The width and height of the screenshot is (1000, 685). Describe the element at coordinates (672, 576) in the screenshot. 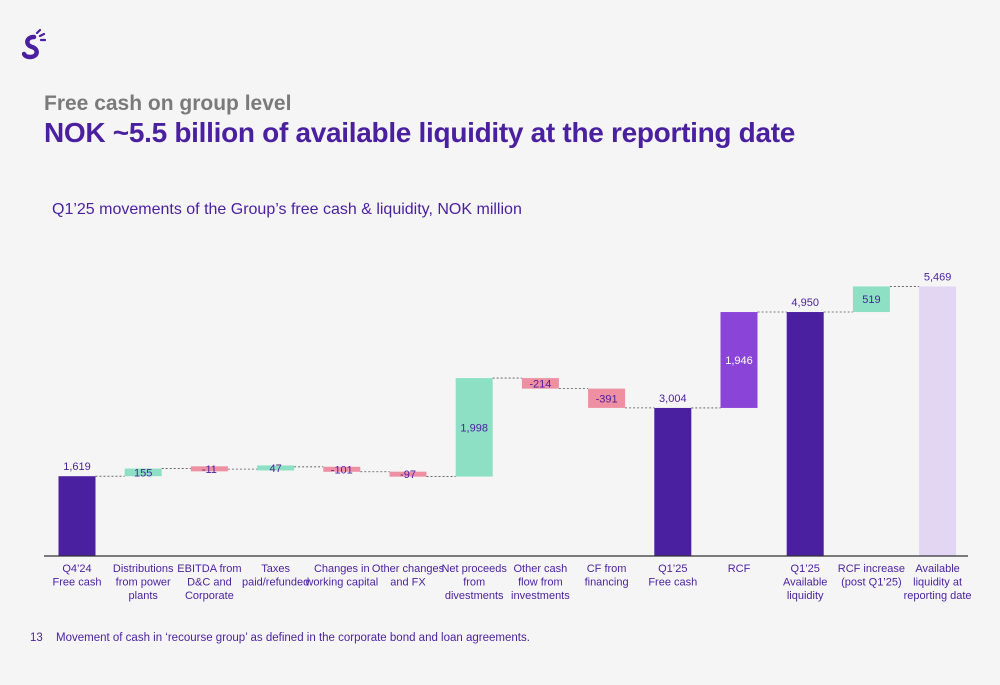

I see `category-label-9: Q1’25 Free cash` at that location.